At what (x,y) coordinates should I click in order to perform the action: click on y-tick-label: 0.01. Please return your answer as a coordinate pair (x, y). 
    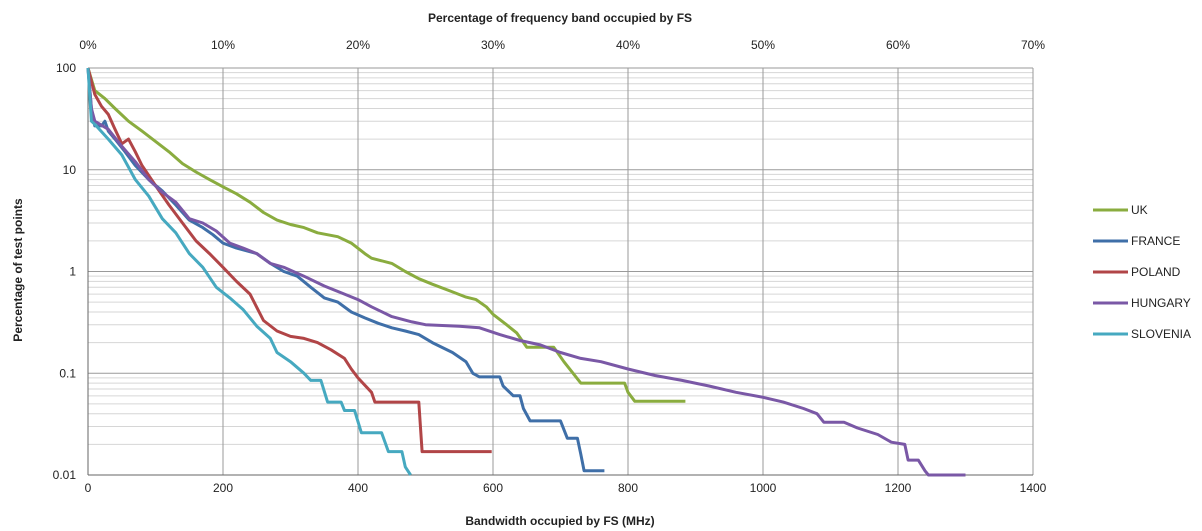
    Looking at the image, I should click on (65, 475).